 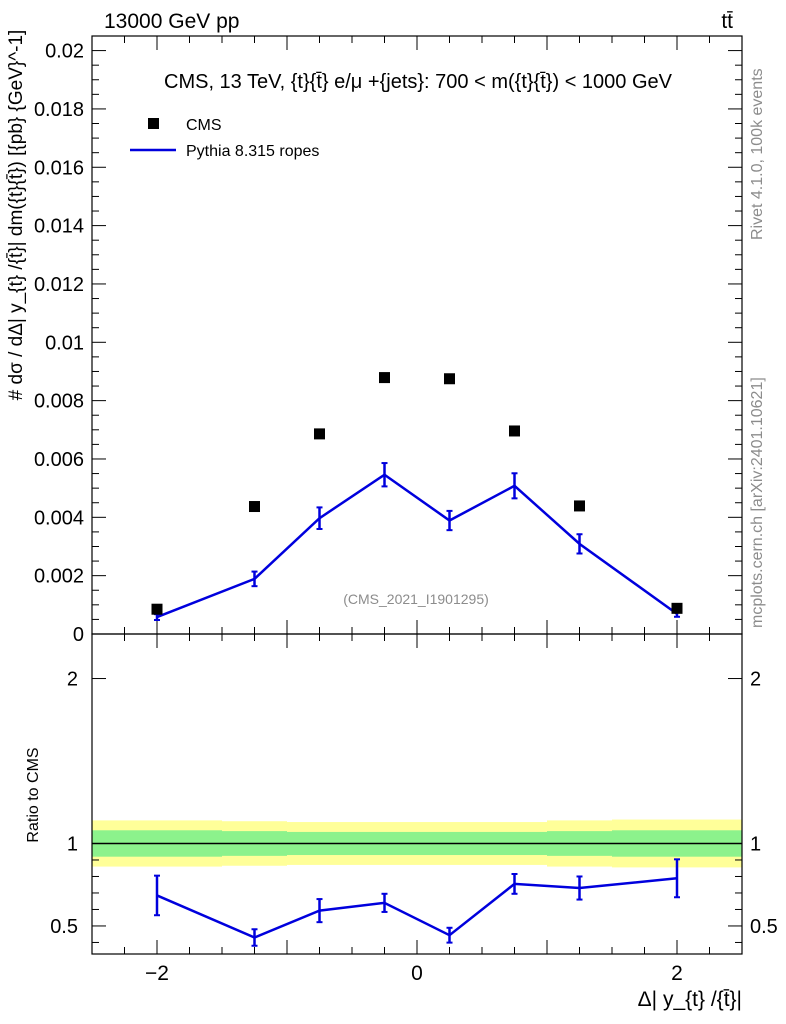 I want to click on ratio-y-tick-label-right: 1, so click(x=755, y=844).